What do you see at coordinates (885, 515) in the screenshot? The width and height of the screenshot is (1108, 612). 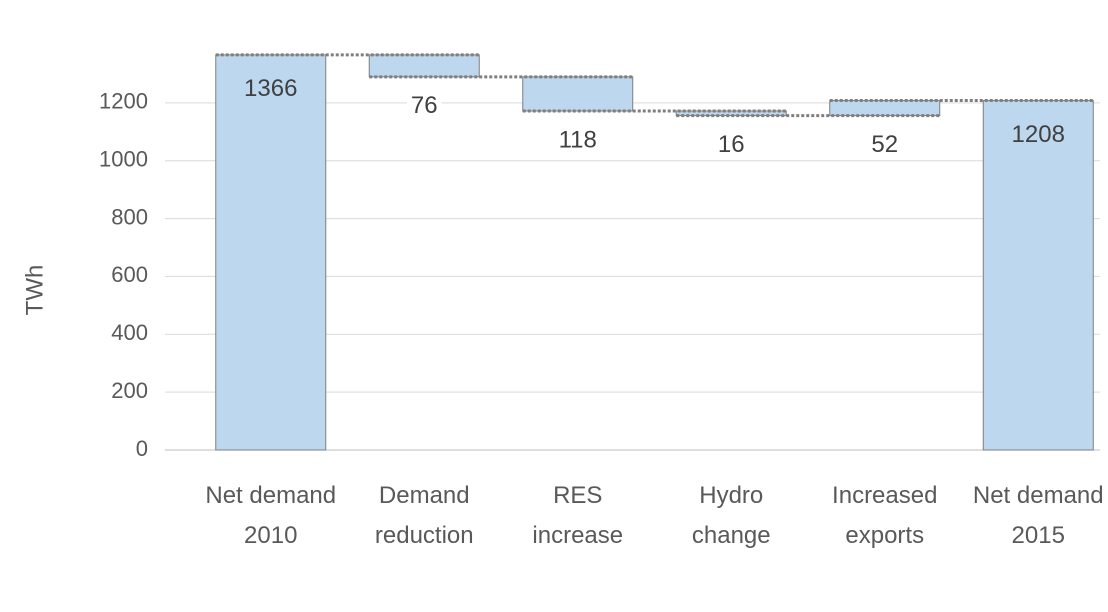 I see `x-tick-label: Increased exports` at bounding box center [885, 515].